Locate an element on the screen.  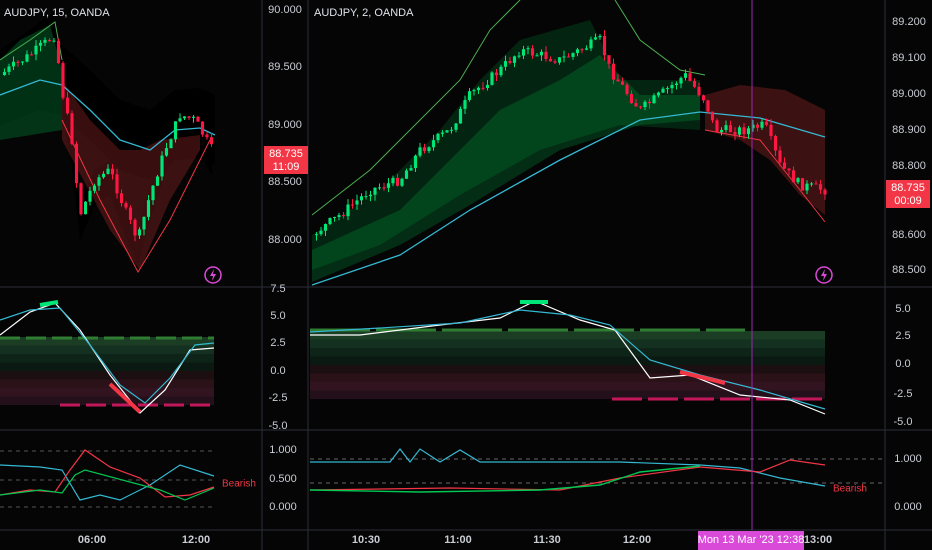
countdown: 00:09 is located at coordinates (908, 201).